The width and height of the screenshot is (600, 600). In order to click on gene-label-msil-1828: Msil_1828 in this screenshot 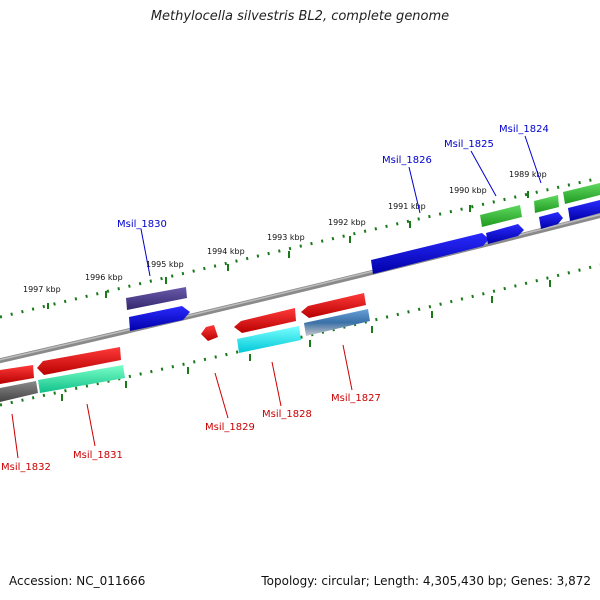, I will do `click(287, 414)`.